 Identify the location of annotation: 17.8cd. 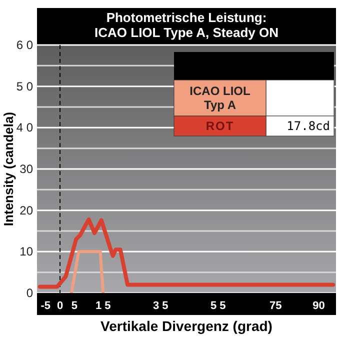
(308, 126).